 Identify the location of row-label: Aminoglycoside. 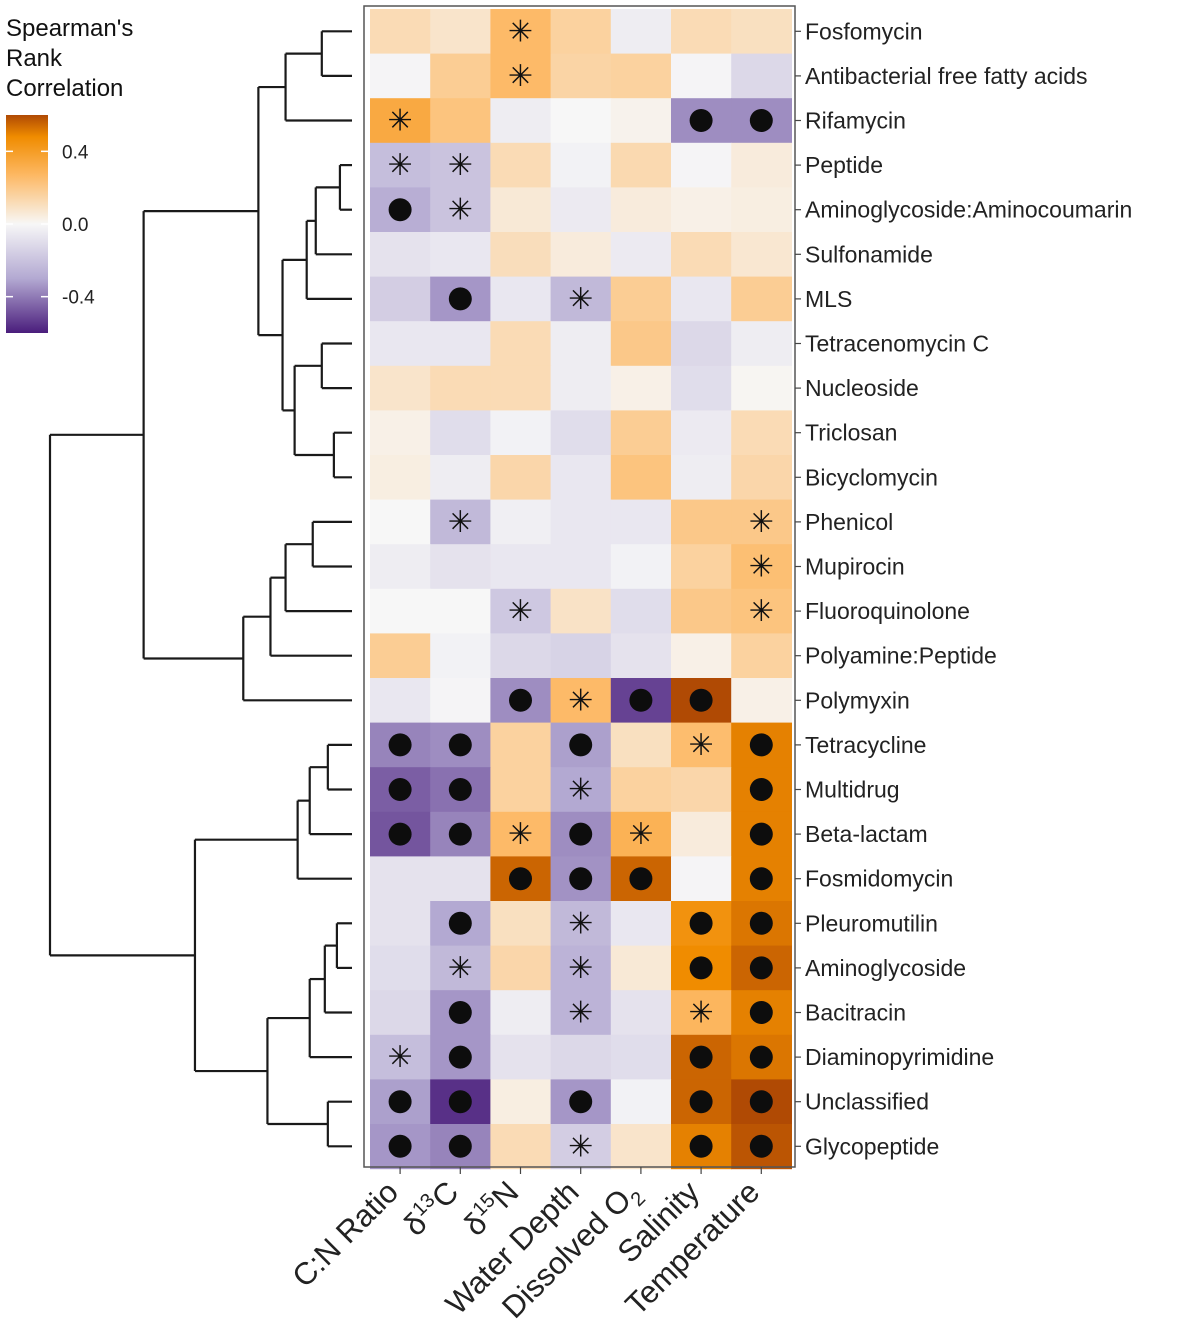
(885, 968).